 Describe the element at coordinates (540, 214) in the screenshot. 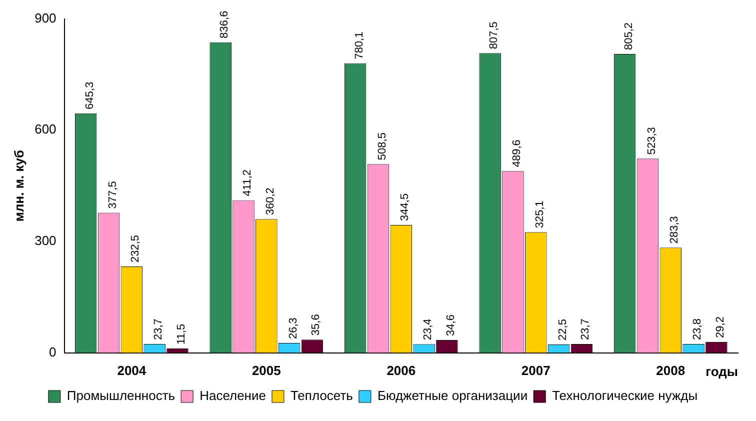

I see `data-label: 325,1` at that location.